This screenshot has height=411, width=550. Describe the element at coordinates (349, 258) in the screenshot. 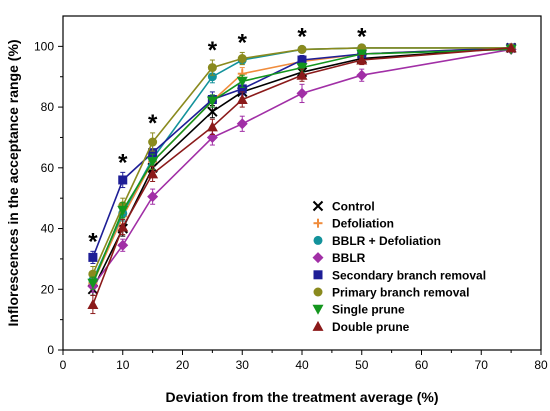

I see `legend-label-bblr: BBLR` at that location.